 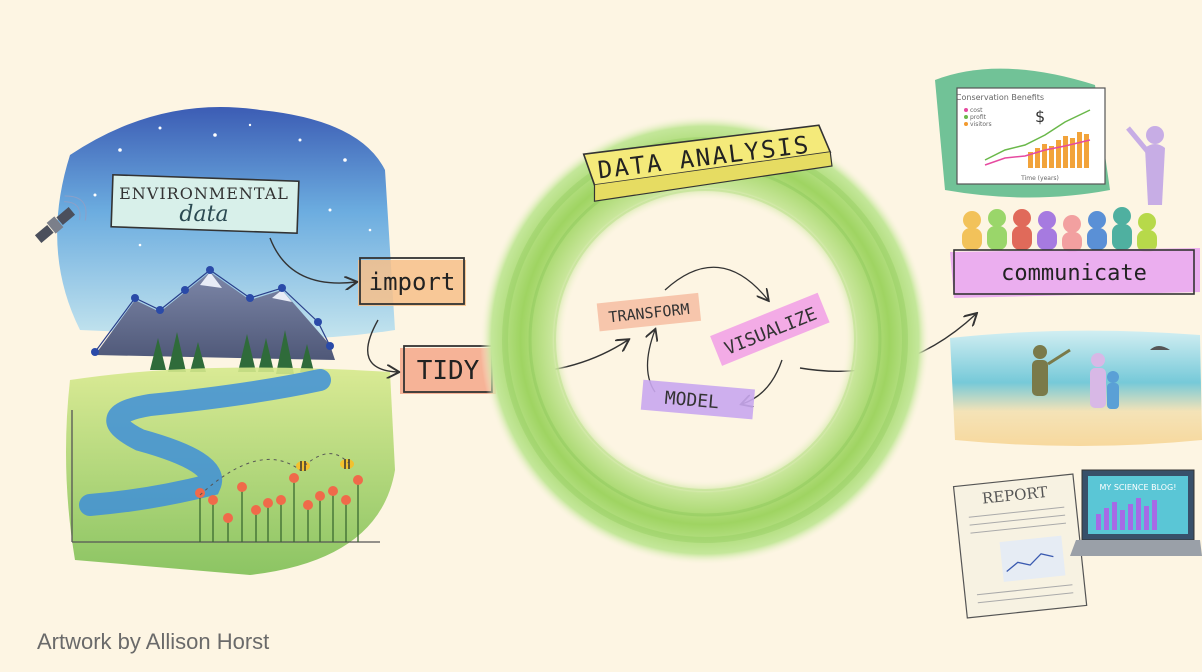 I want to click on mountains, so click(x=215, y=316).